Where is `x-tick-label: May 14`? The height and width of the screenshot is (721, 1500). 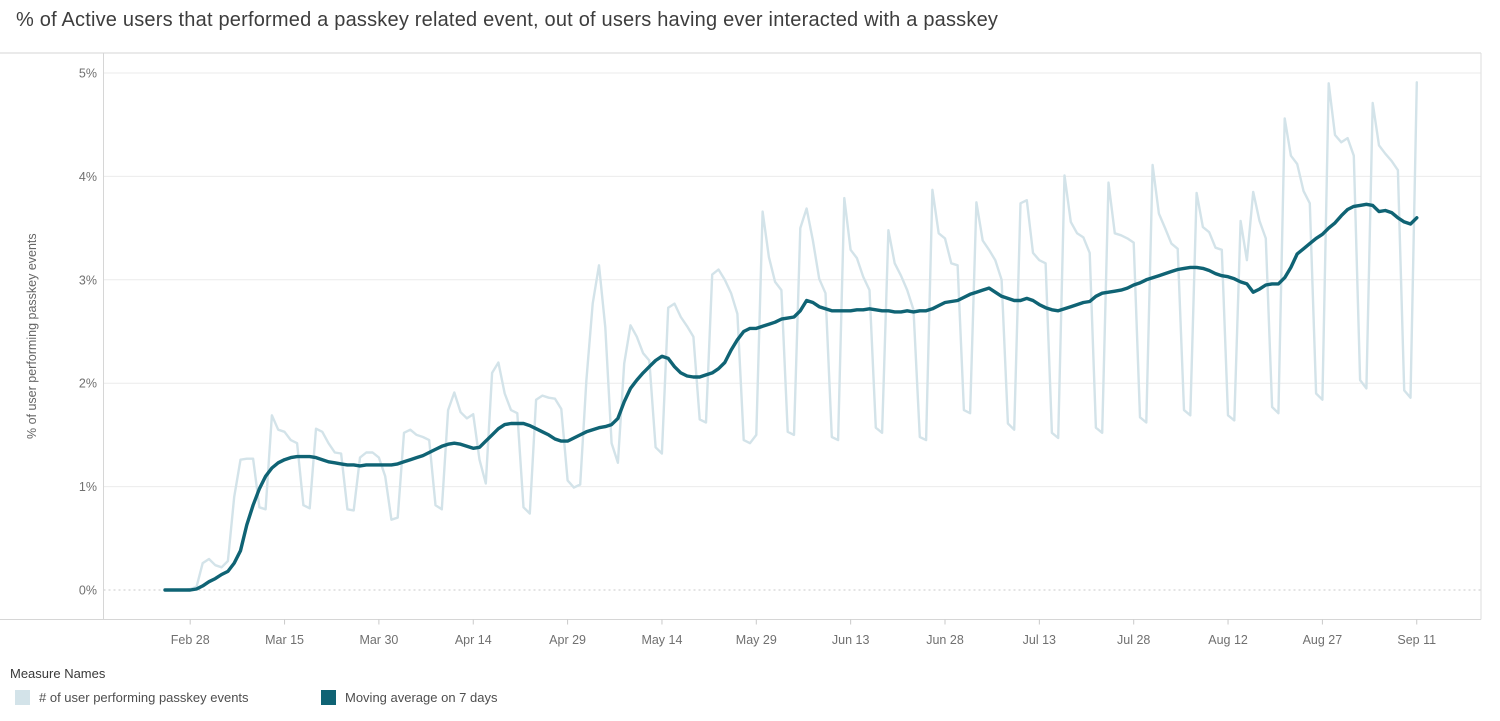
x-tick-label: May 14 is located at coordinates (661, 640).